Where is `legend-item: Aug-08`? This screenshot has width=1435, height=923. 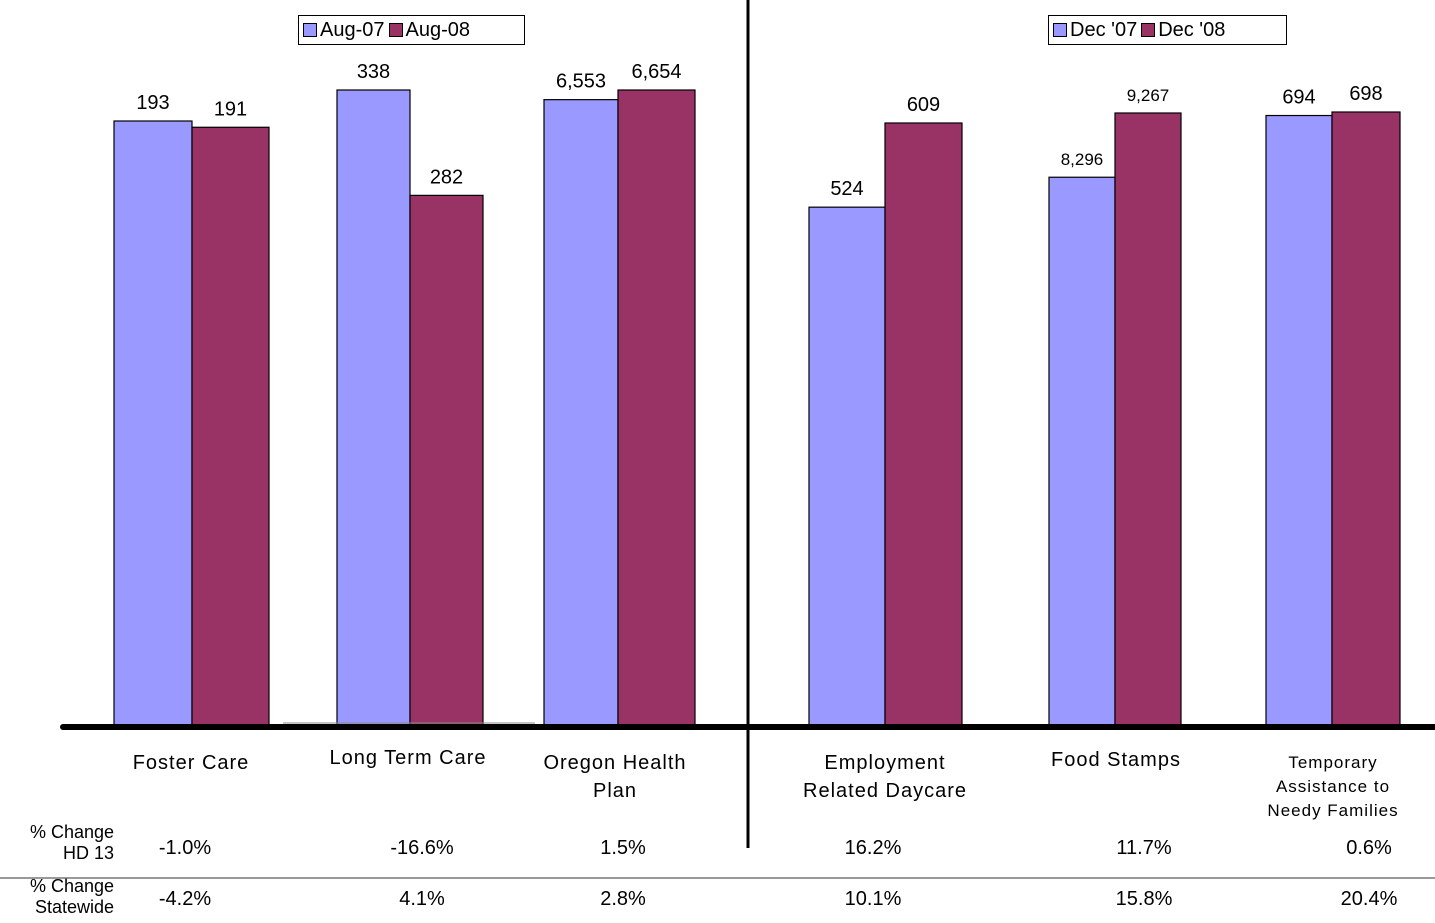
legend-item: Aug-08 is located at coordinates (429, 30).